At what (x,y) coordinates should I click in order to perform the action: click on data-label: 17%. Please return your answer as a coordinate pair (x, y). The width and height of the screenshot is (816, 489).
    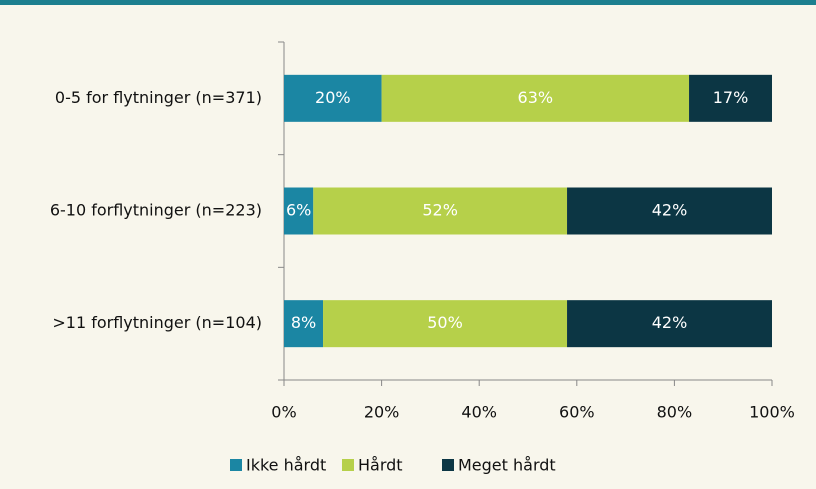
    Looking at the image, I should click on (731, 97).